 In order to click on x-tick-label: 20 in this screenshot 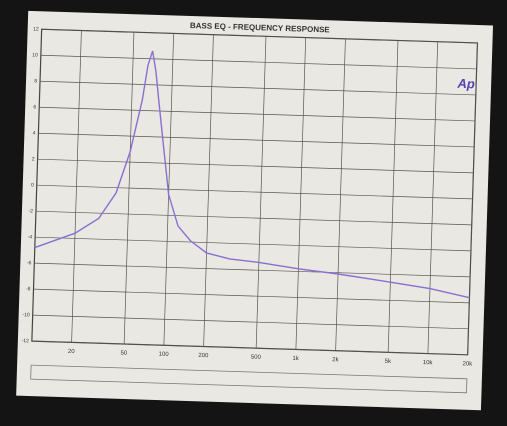, I will do `click(72, 352)`.